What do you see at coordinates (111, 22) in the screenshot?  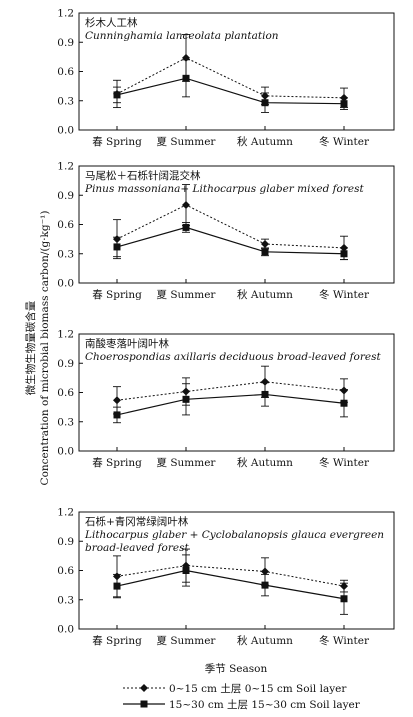 I see `panel-title-line: 杉木人工林` at bounding box center [111, 22].